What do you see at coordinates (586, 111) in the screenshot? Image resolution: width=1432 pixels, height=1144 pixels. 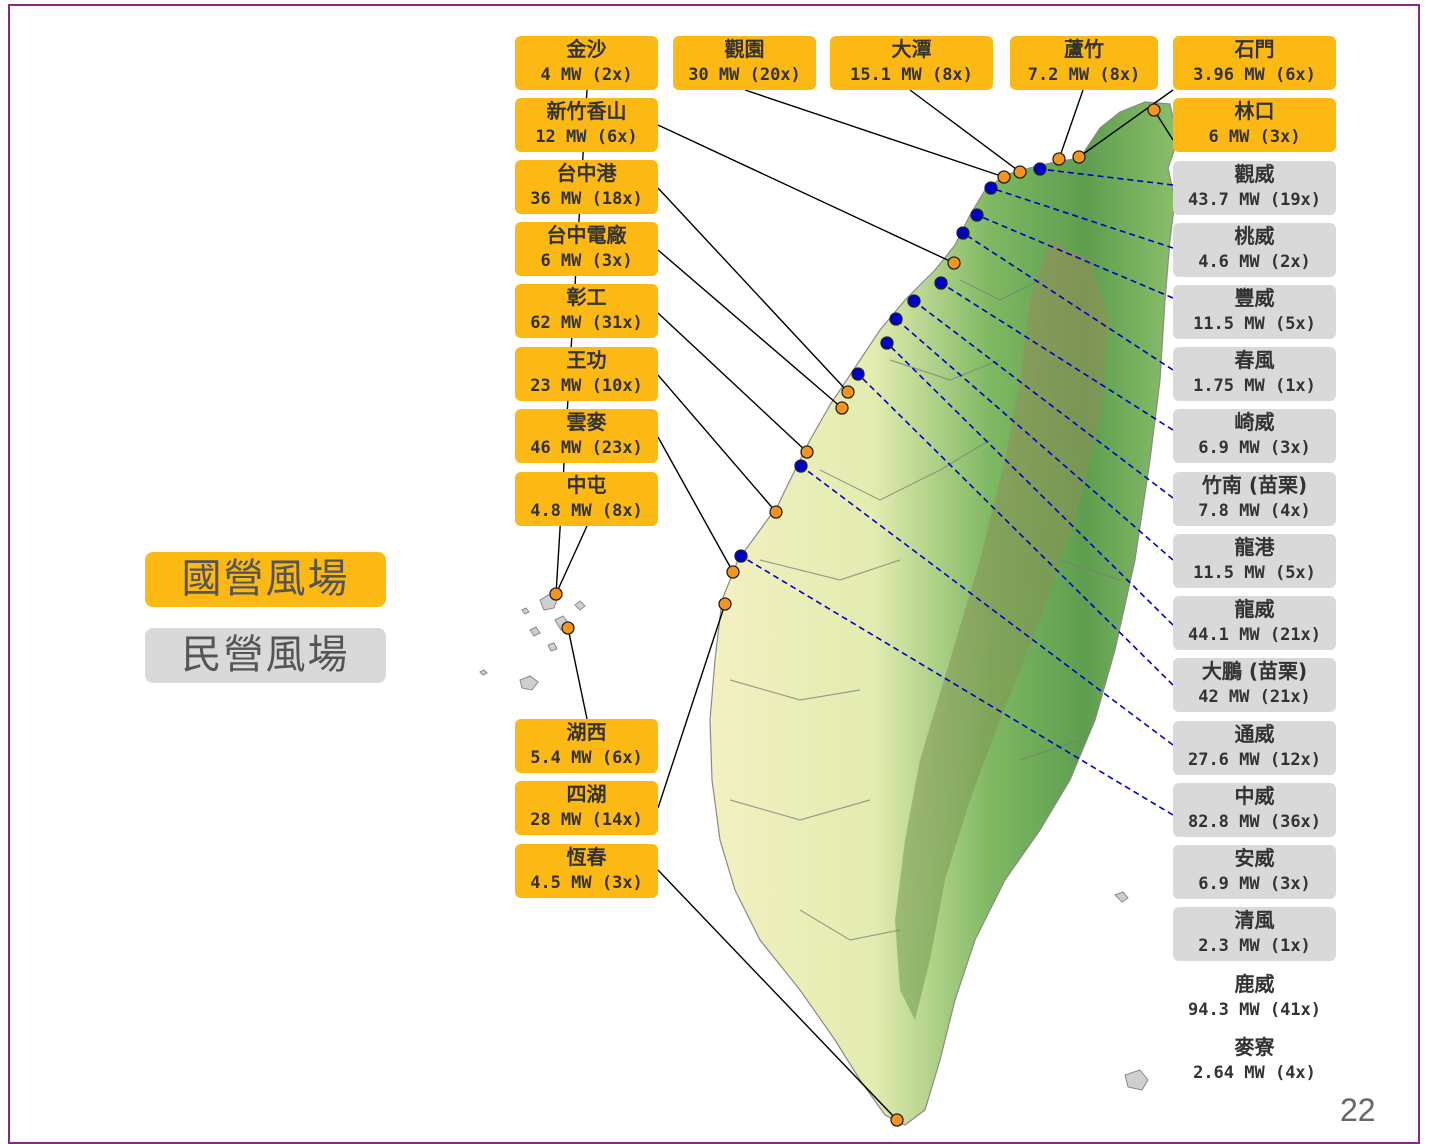 I see `farm-name: 新竹香山` at bounding box center [586, 111].